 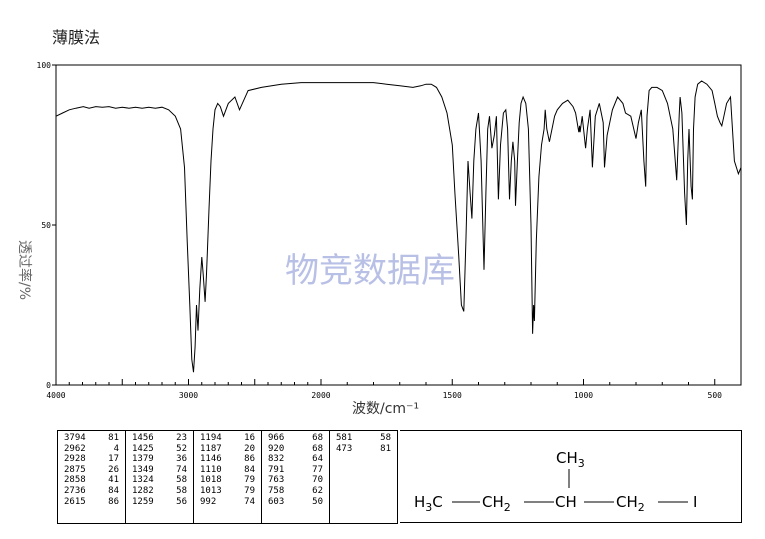 What do you see at coordinates (91, 459) in the screenshot?
I see `peak-entry: 2928 17` at bounding box center [91, 459].